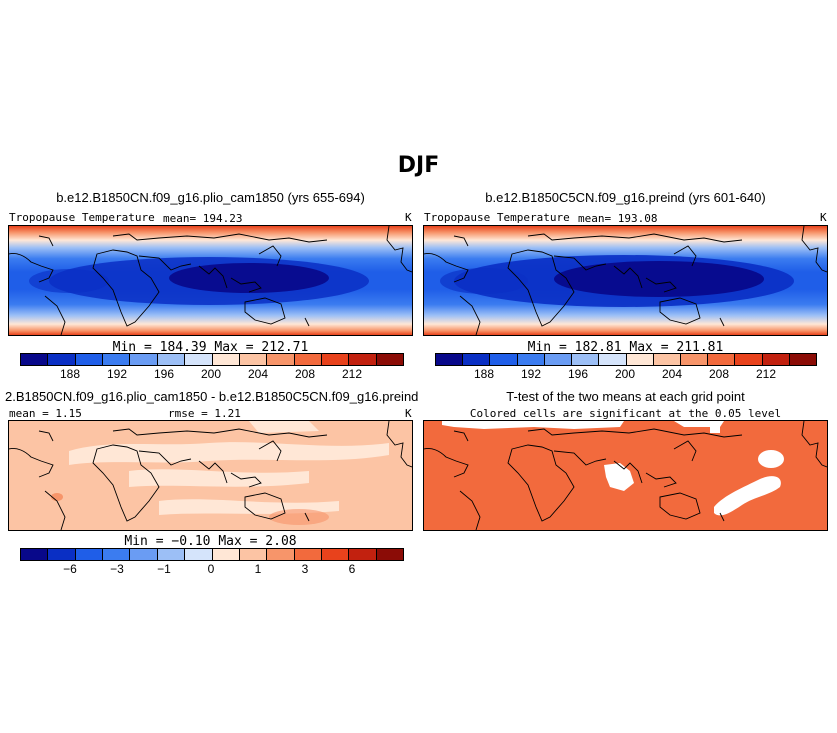  Describe the element at coordinates (418, 165) in the screenshot. I see `figure-title: DJF` at that location.